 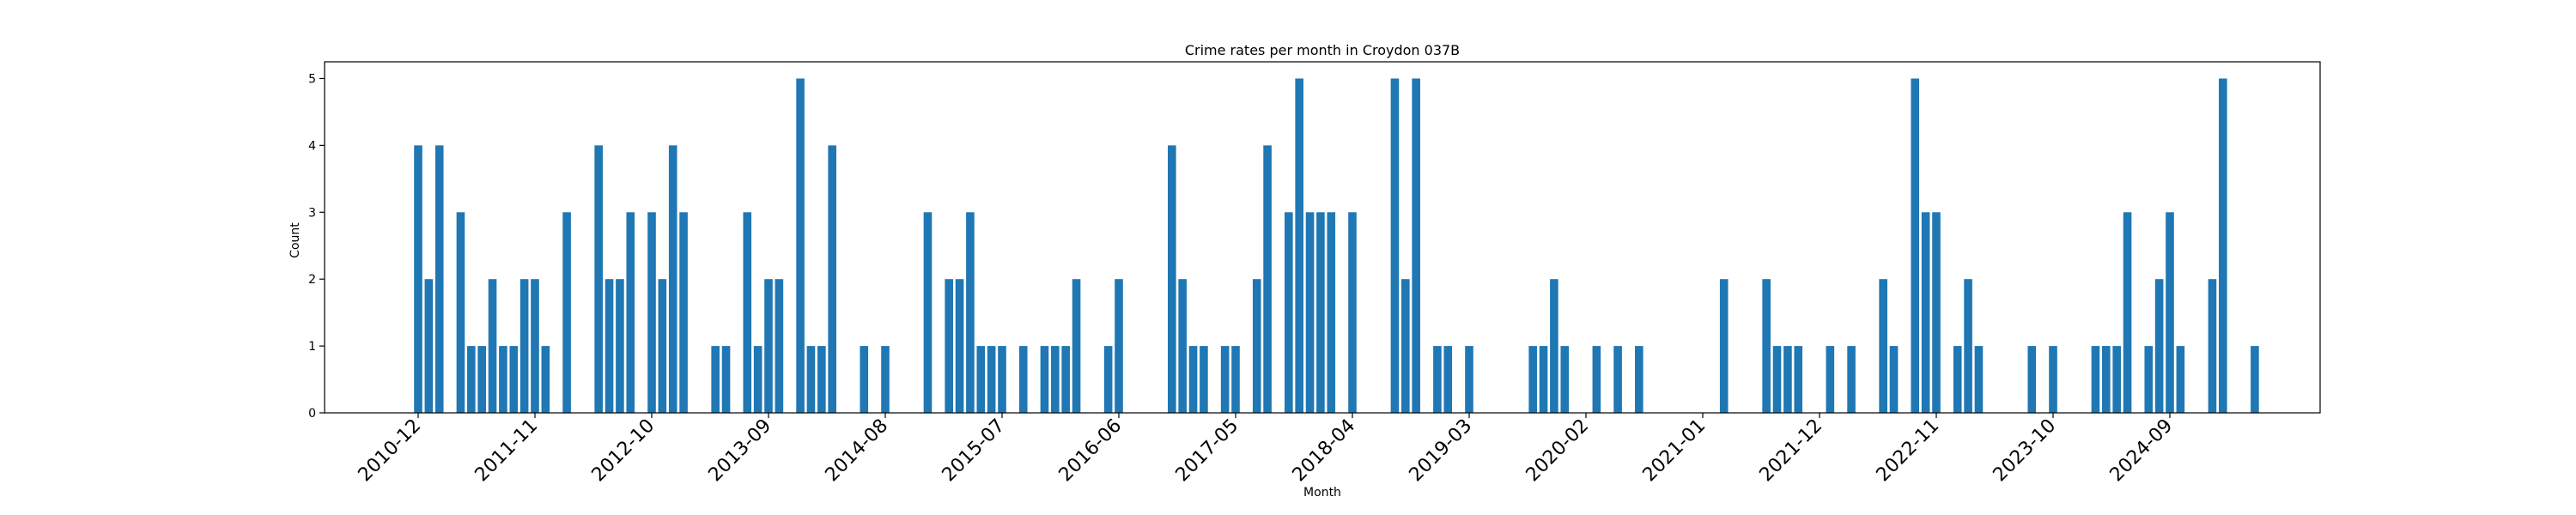 What do you see at coordinates (312, 414) in the screenshot?
I see `y-tick-label: 0` at bounding box center [312, 414].